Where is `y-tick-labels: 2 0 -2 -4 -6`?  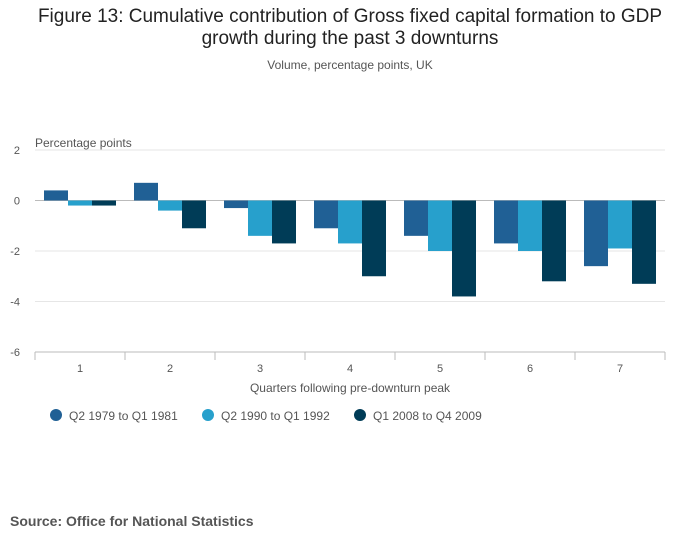 y-tick-labels: 2 0 -2 -4 -6 is located at coordinates (15, 252).